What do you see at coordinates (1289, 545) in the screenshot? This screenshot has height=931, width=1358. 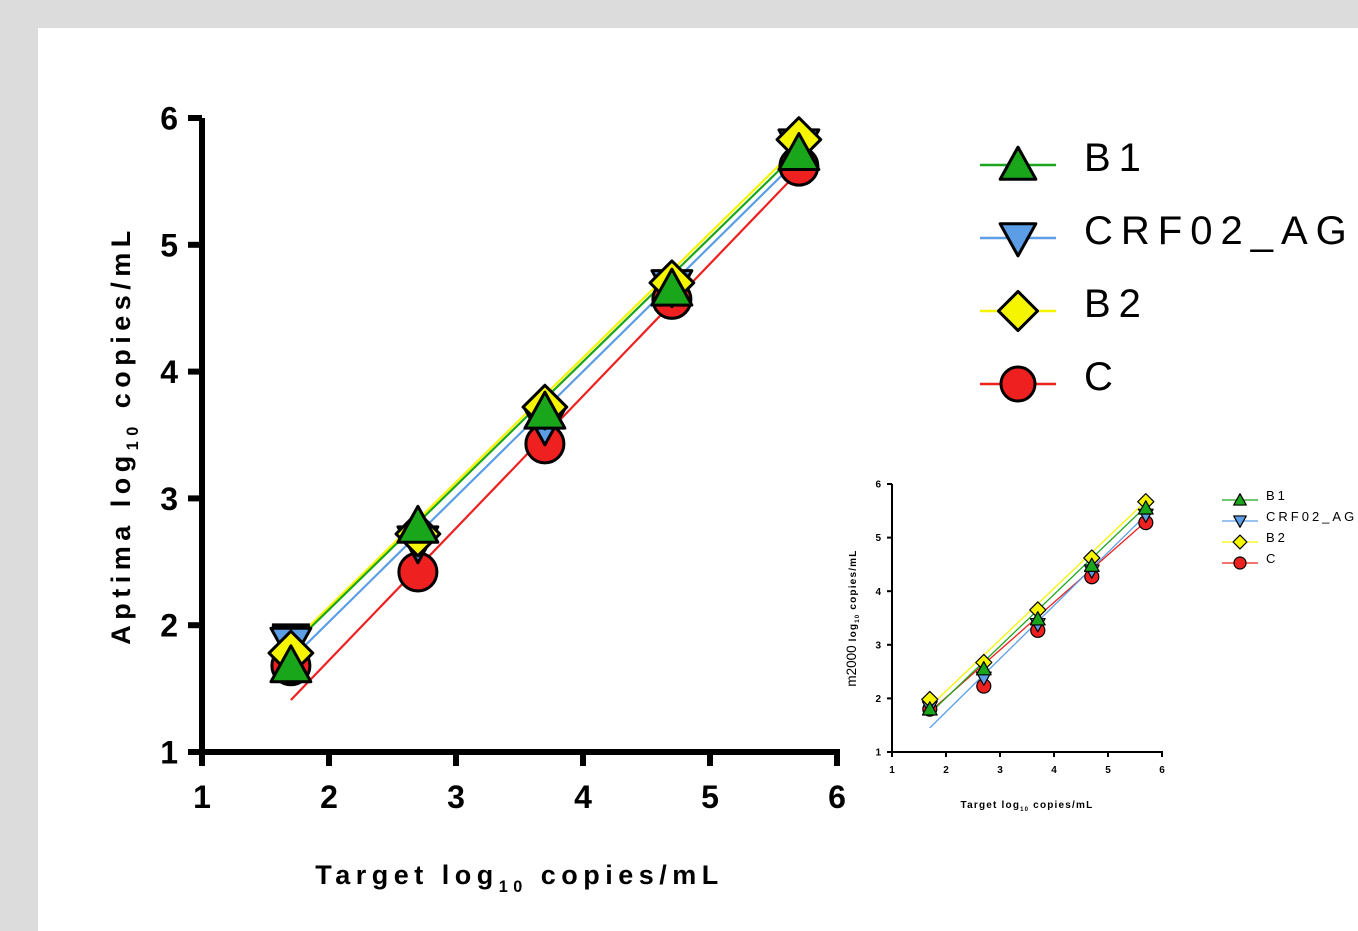 I see `inset-legend: B1 CRF02_AG B2 C` at bounding box center [1289, 545].